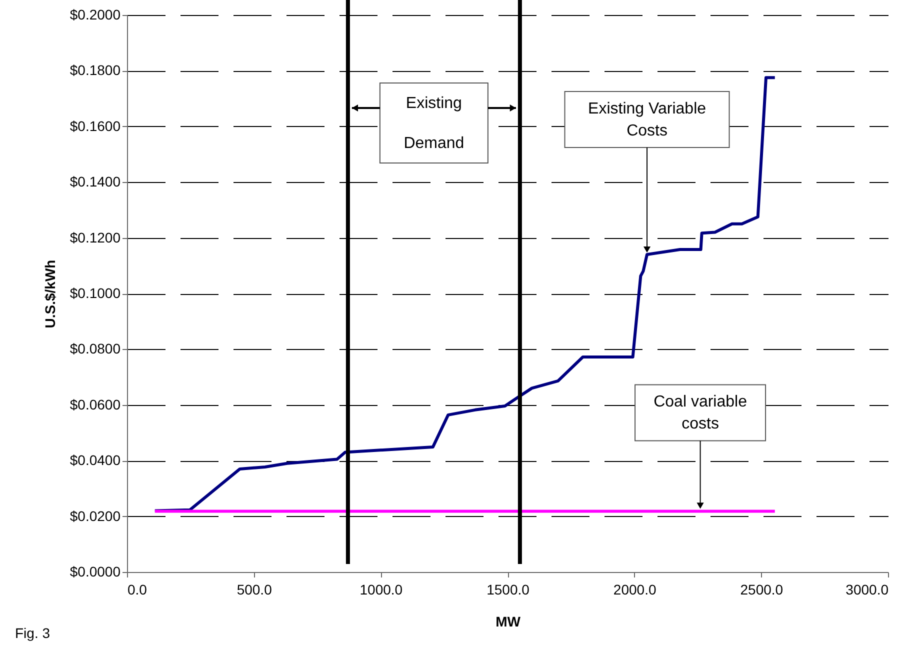 The height and width of the screenshot is (650, 922). I want to click on y-tick-label: $0.0400, so click(95, 460).